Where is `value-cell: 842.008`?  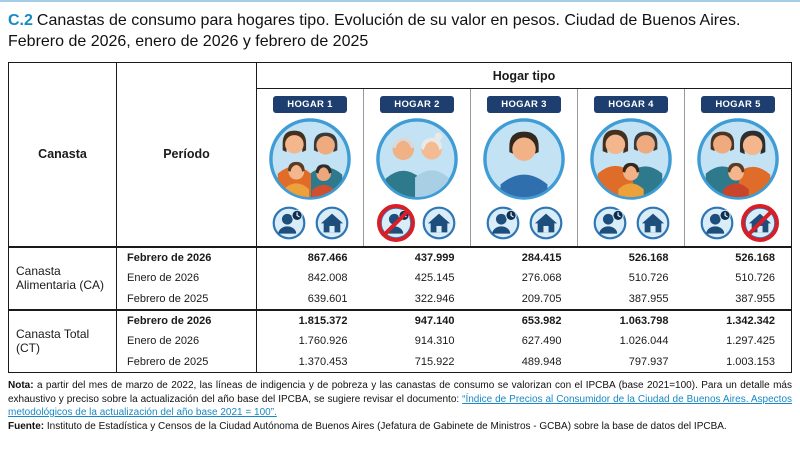 value-cell: 842.008 is located at coordinates (327, 278).